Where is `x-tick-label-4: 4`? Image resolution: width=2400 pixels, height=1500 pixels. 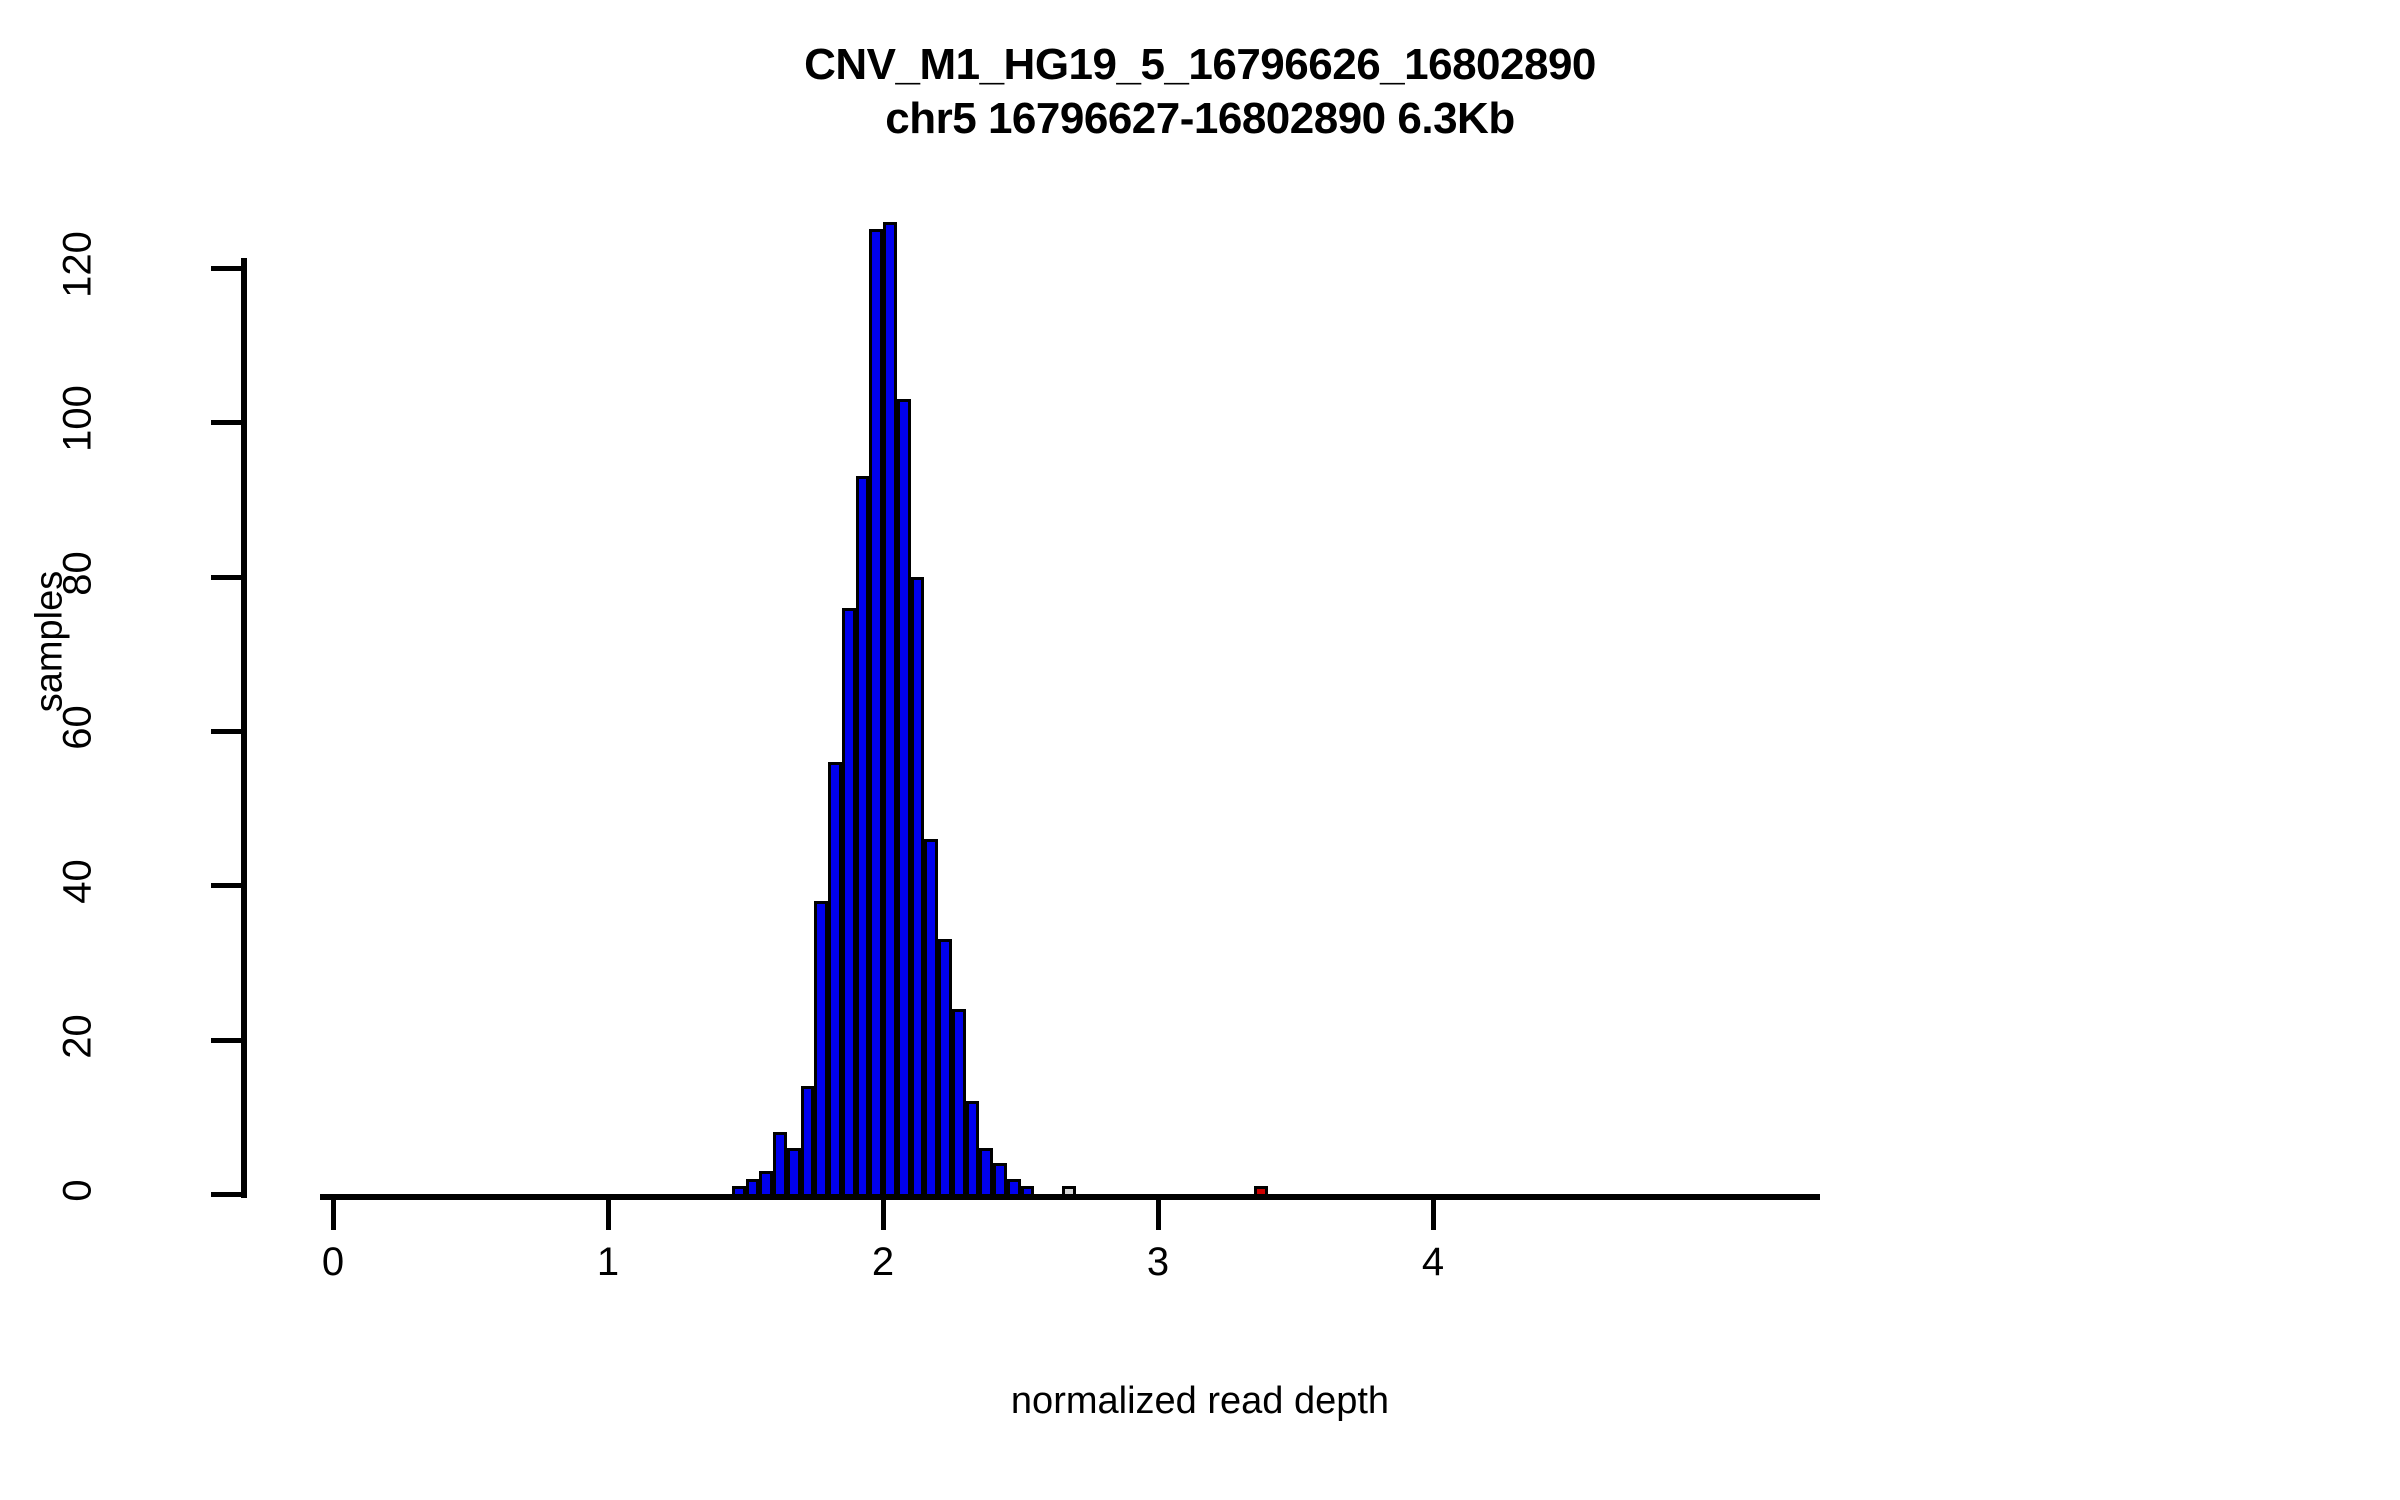 x-tick-label-4: 4 is located at coordinates (1433, 1262).